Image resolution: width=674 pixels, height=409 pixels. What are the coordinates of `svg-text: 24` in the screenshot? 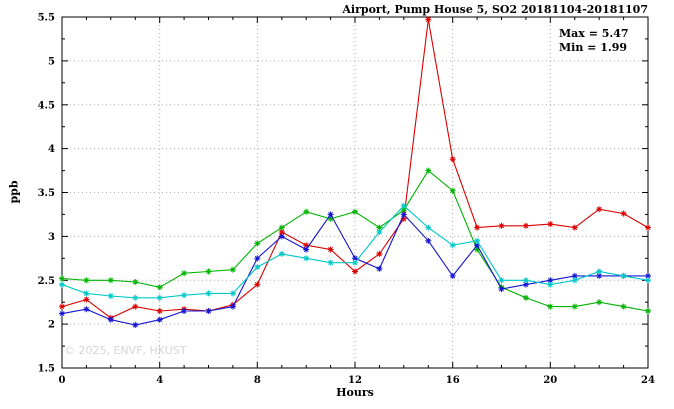 It's located at (648, 380).